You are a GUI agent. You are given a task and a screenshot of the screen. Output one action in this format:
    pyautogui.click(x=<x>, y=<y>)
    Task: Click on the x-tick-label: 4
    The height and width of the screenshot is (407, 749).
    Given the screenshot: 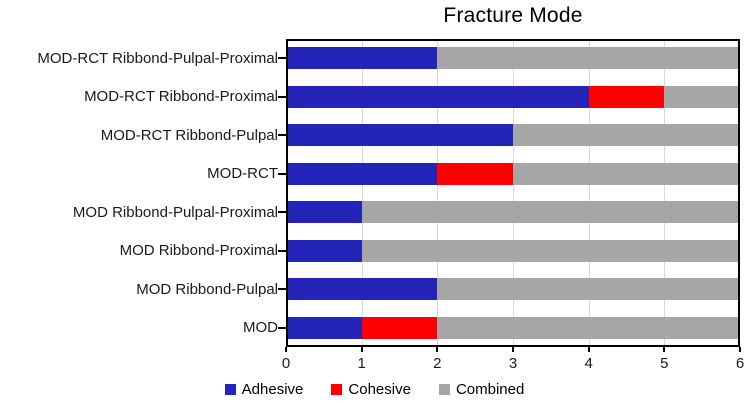 What is the action you would take?
    pyautogui.click(x=588, y=363)
    